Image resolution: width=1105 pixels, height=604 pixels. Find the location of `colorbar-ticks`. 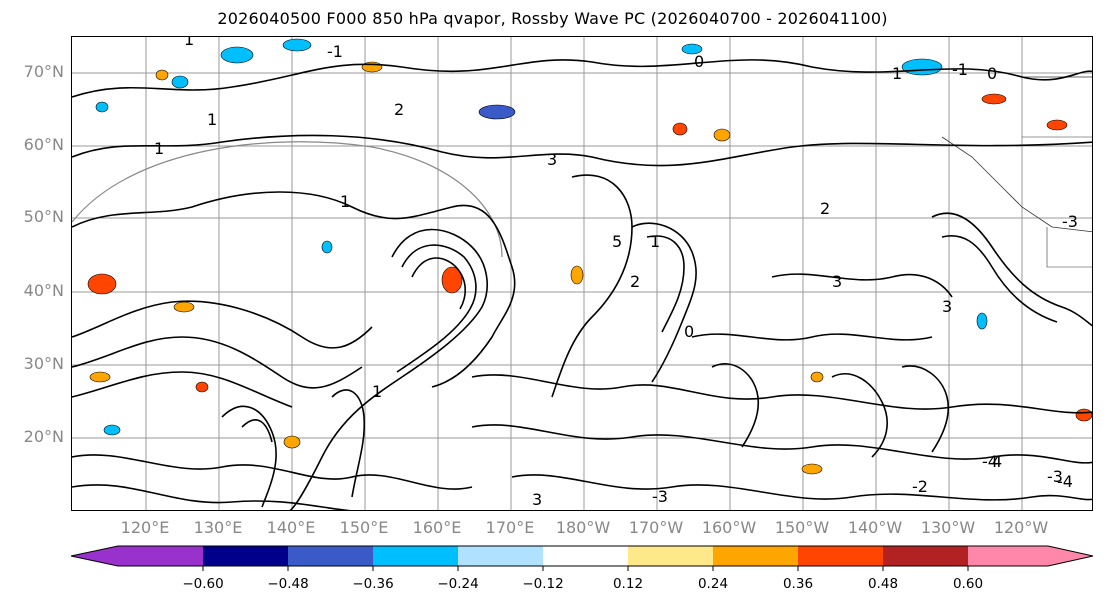

colorbar-ticks is located at coordinates (585, 568).